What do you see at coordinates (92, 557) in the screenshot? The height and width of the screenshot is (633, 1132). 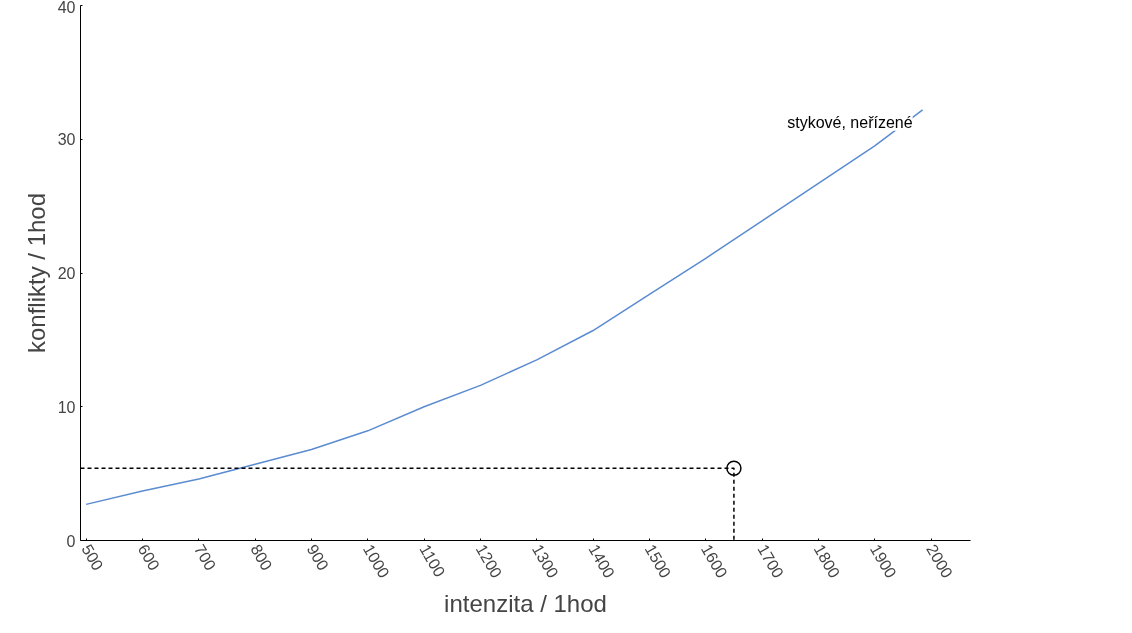 I see `x-tick-label: 500` at bounding box center [92, 557].